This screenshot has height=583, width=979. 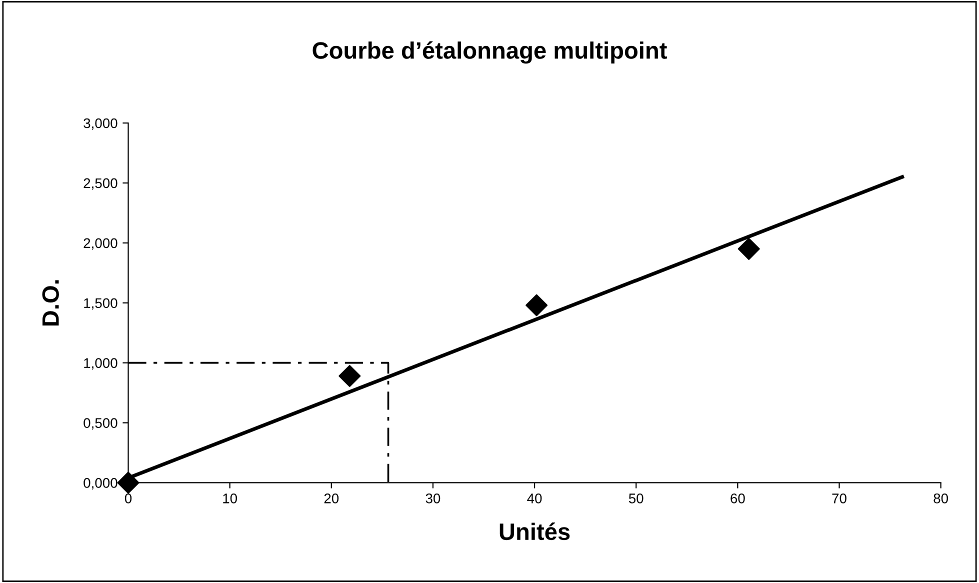 I want to click on y-tick-label: 3,000, so click(x=101, y=124).